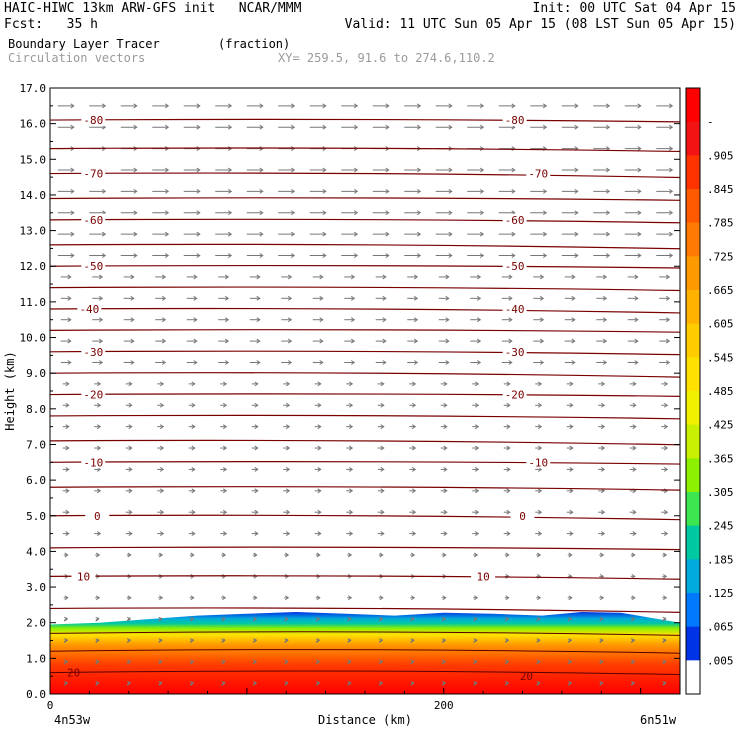 The image size is (740, 740). What do you see at coordinates (36, 373) in the screenshot?
I see `y-tick-label: 9.0` at bounding box center [36, 373].